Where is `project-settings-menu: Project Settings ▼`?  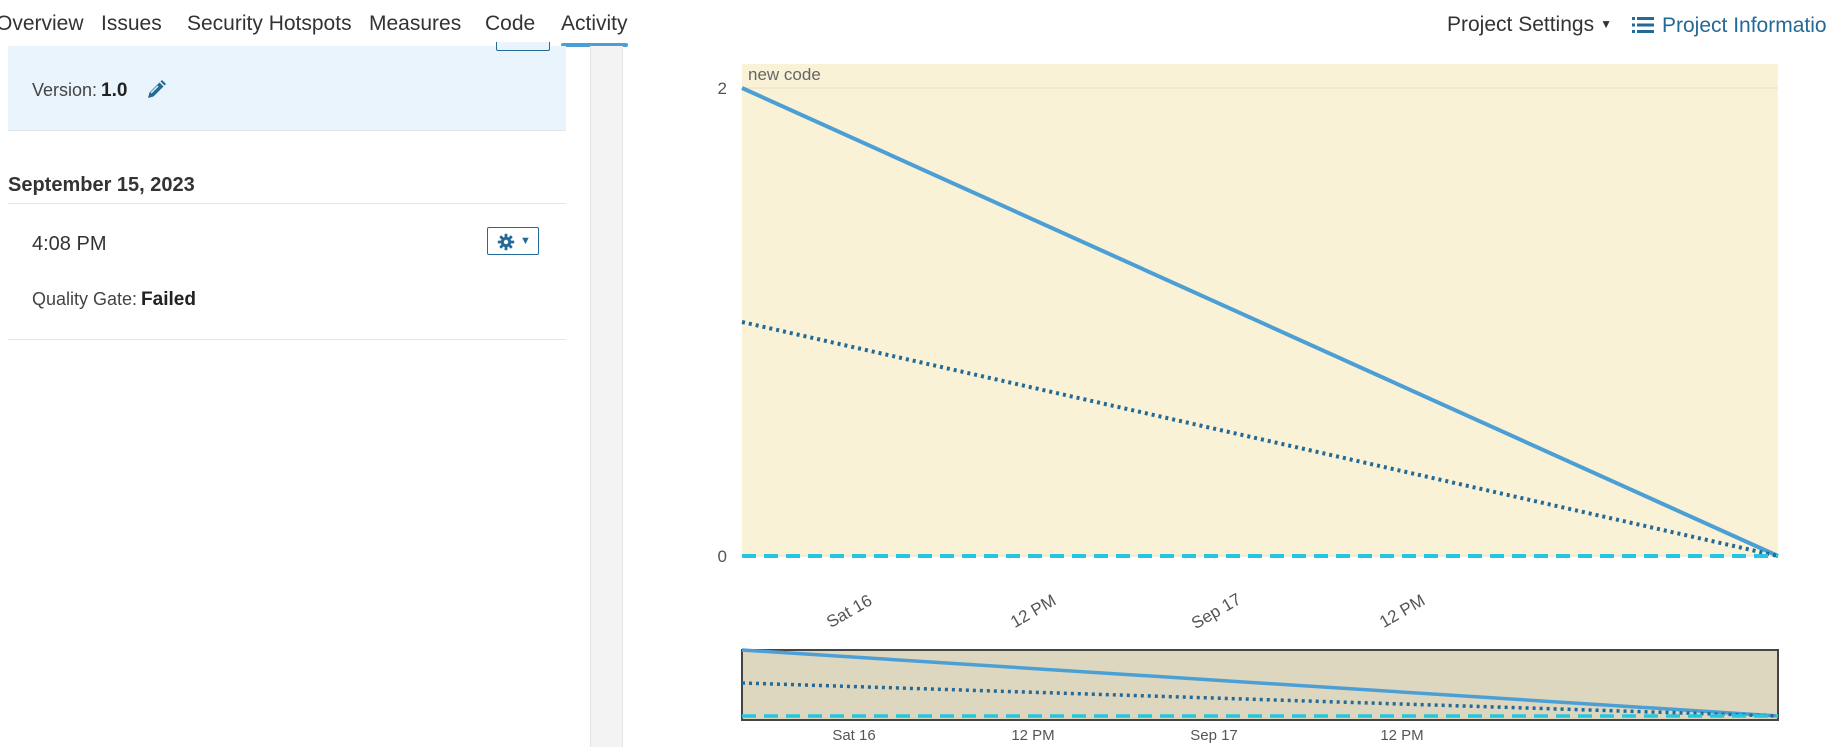
project-settings-menu: Project Settings ▼ is located at coordinates (1529, 24).